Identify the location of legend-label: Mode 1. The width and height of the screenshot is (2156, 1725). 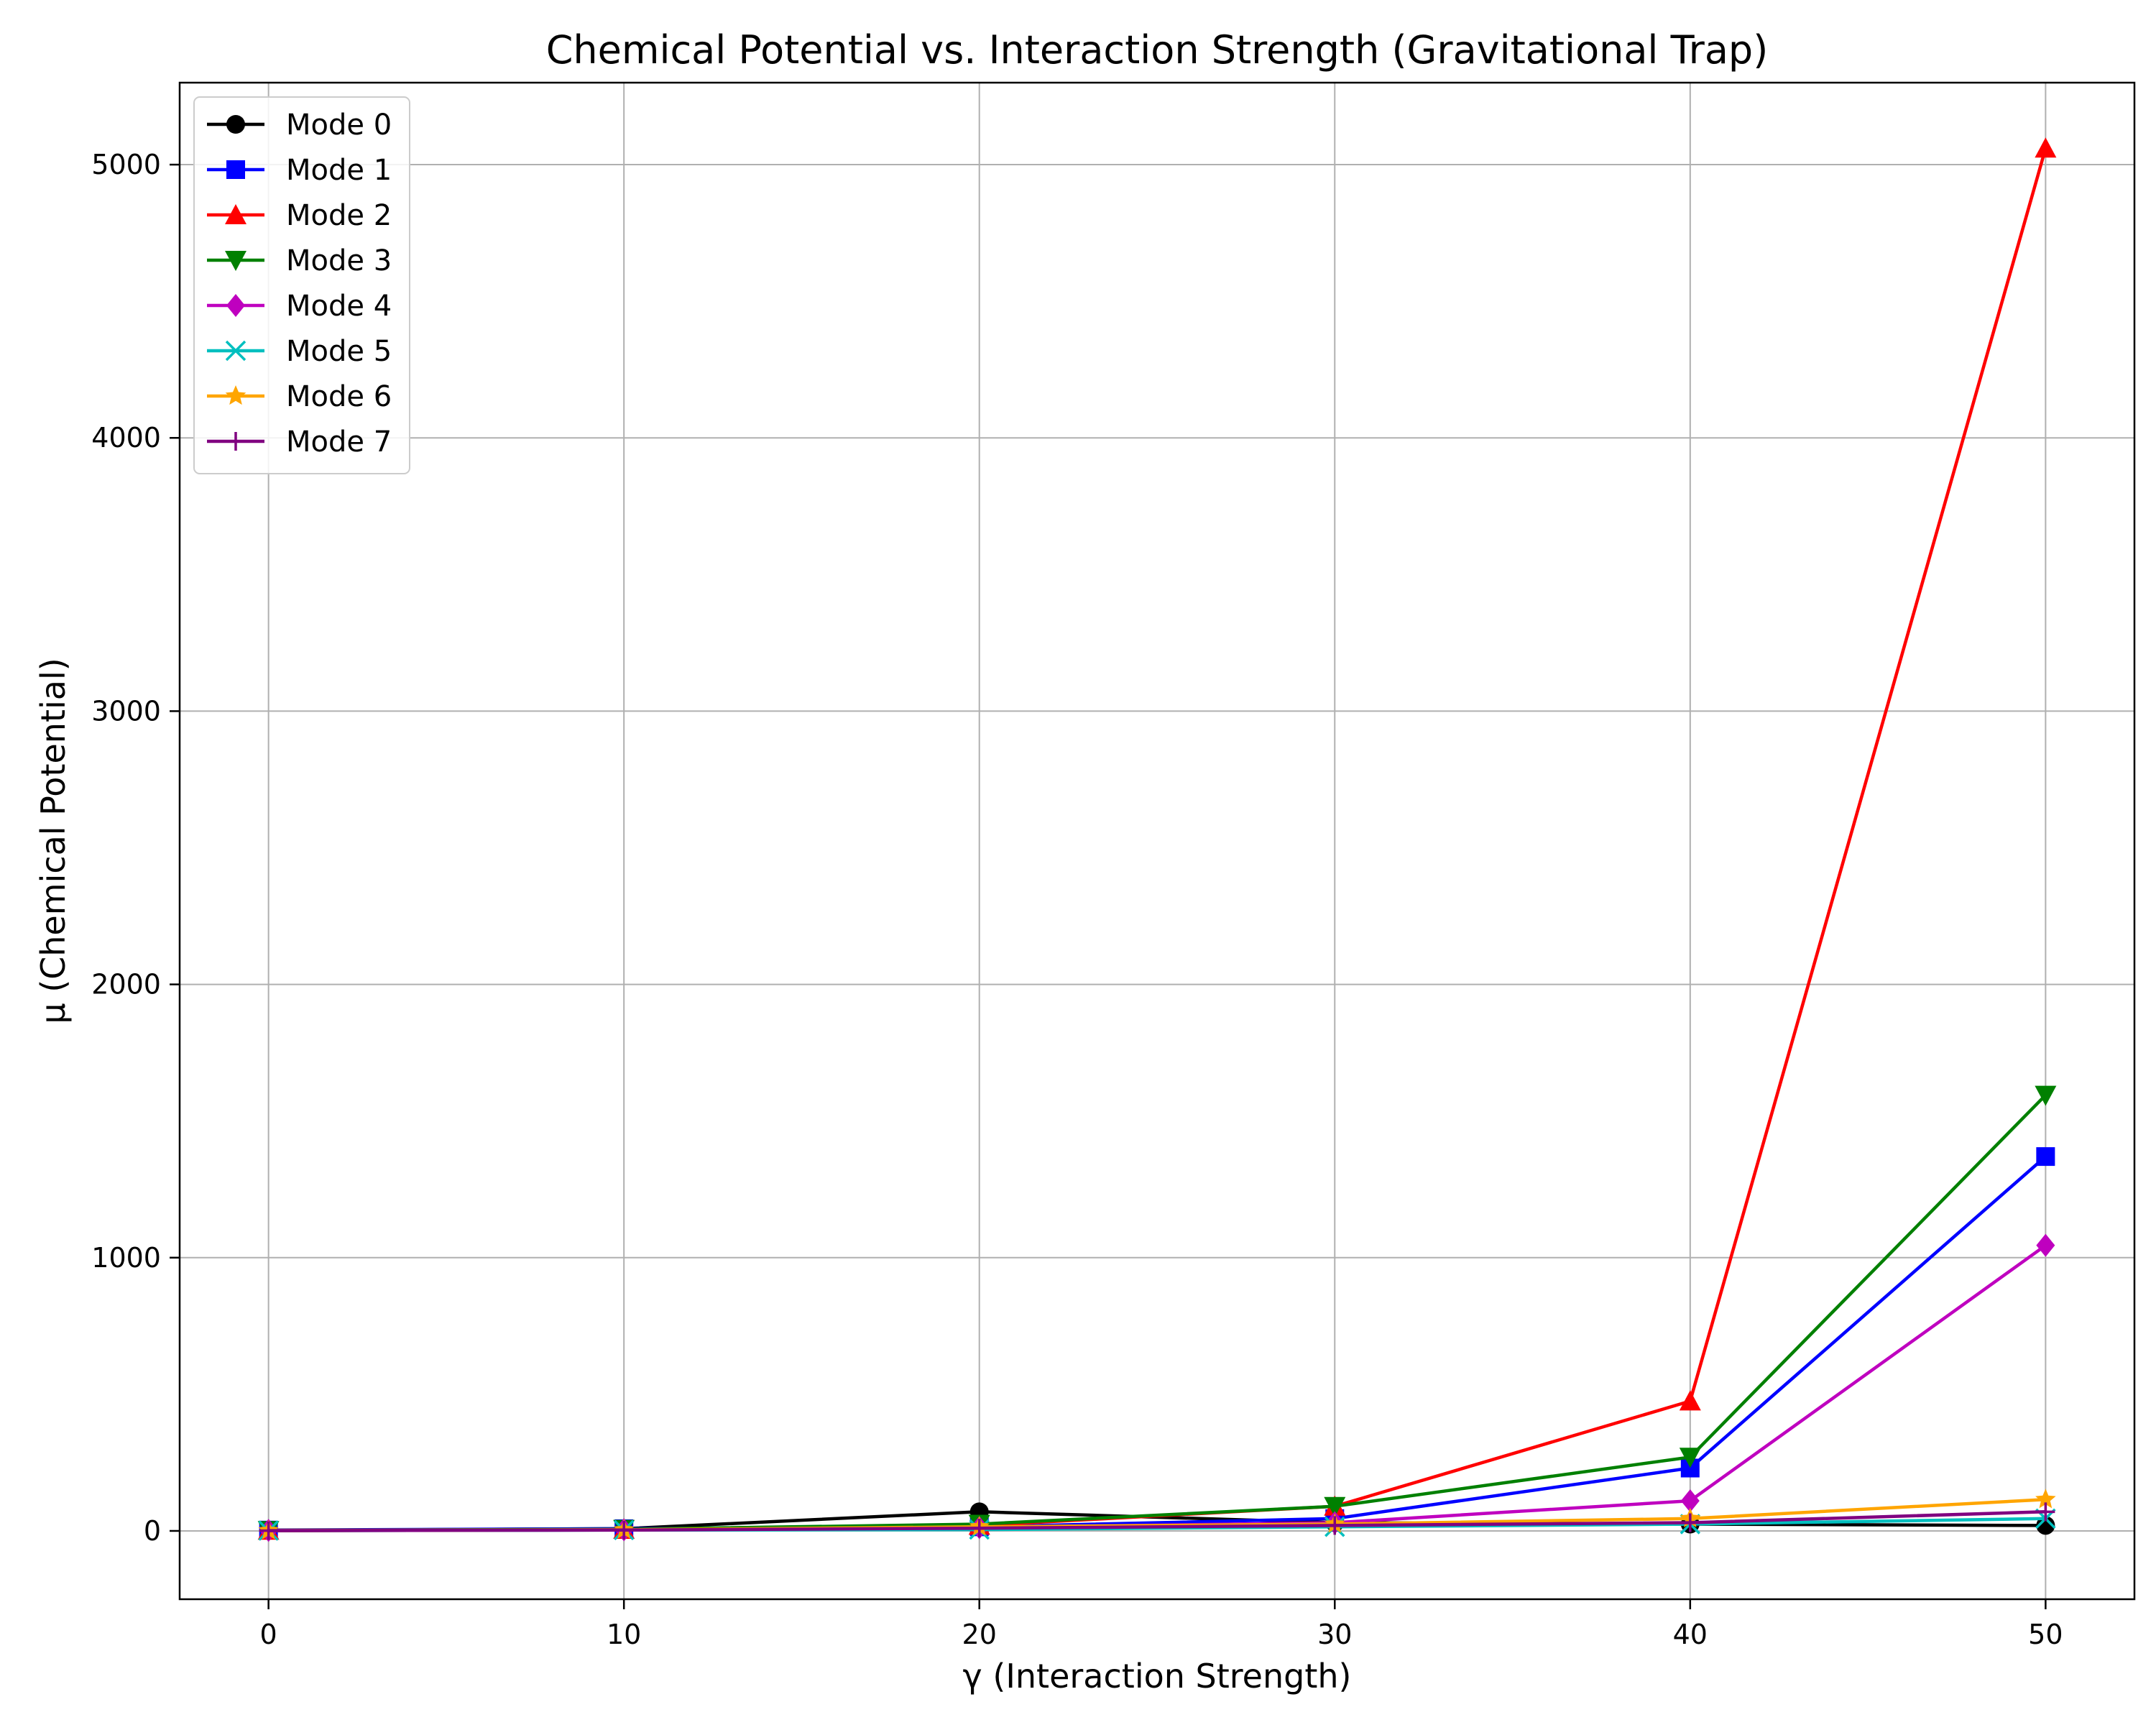
(339, 170).